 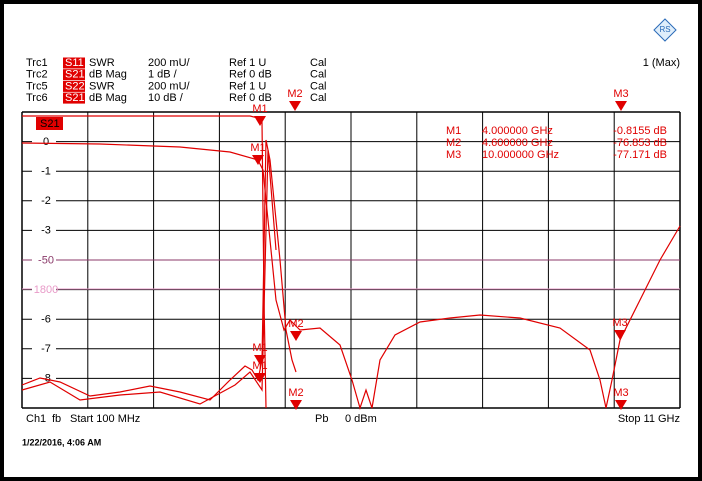 What do you see at coordinates (649, 419) in the screenshot?
I see `stop: Stop 11 GHz` at bounding box center [649, 419].